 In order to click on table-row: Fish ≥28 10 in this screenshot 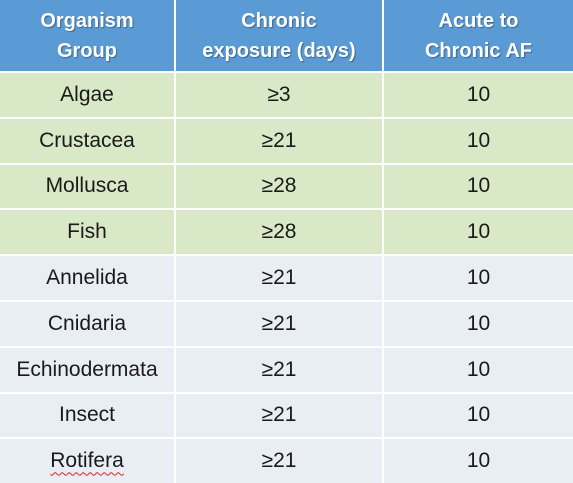, I will do `click(286, 231)`.